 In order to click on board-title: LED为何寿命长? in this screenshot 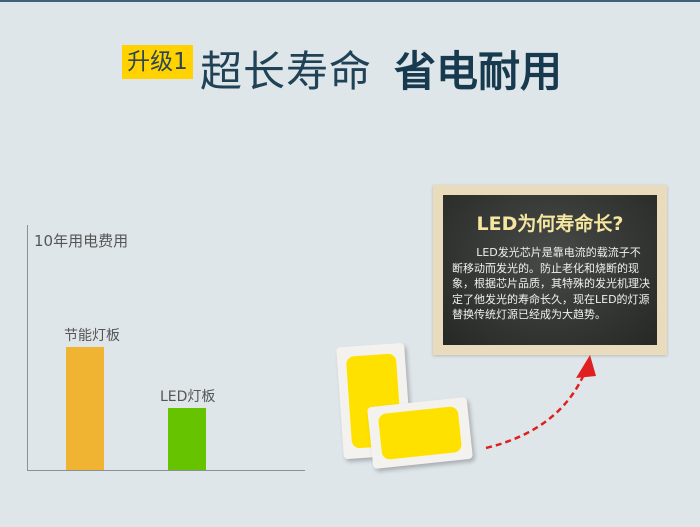, I will do `click(550, 224)`.